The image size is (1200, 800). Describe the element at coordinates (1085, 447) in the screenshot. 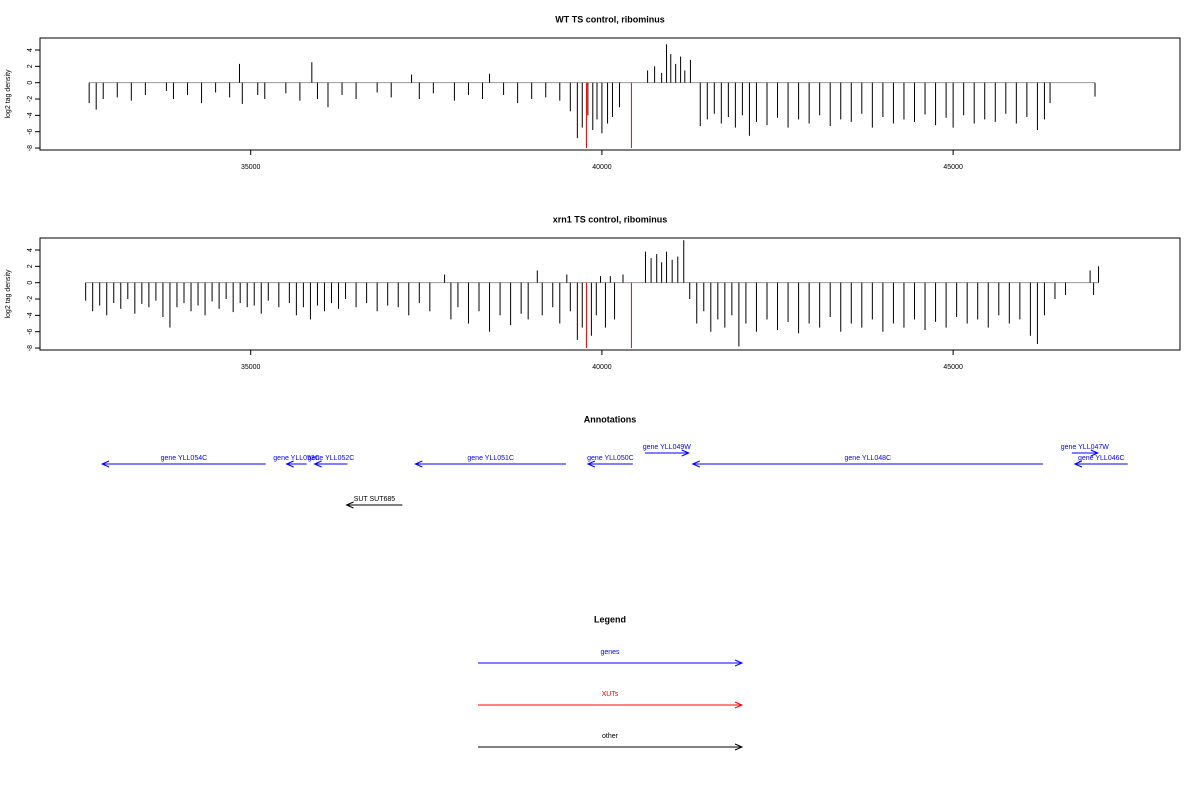

I see `feature-label: gene YLL047W` at that location.